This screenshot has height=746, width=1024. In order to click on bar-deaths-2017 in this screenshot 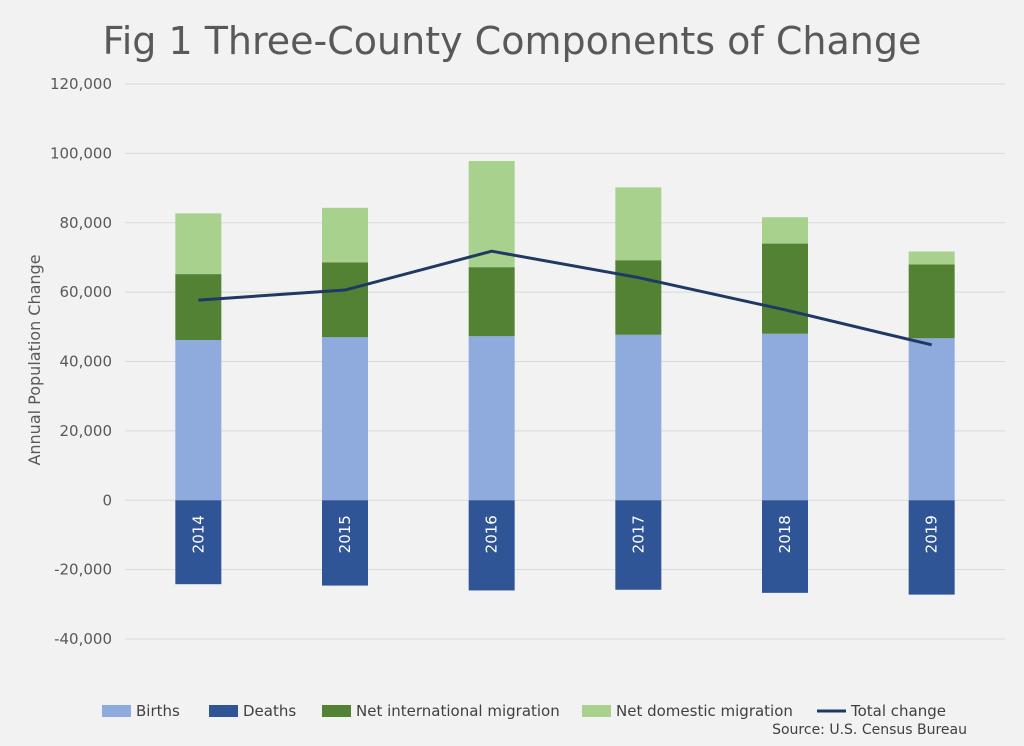, I will do `click(638, 545)`.